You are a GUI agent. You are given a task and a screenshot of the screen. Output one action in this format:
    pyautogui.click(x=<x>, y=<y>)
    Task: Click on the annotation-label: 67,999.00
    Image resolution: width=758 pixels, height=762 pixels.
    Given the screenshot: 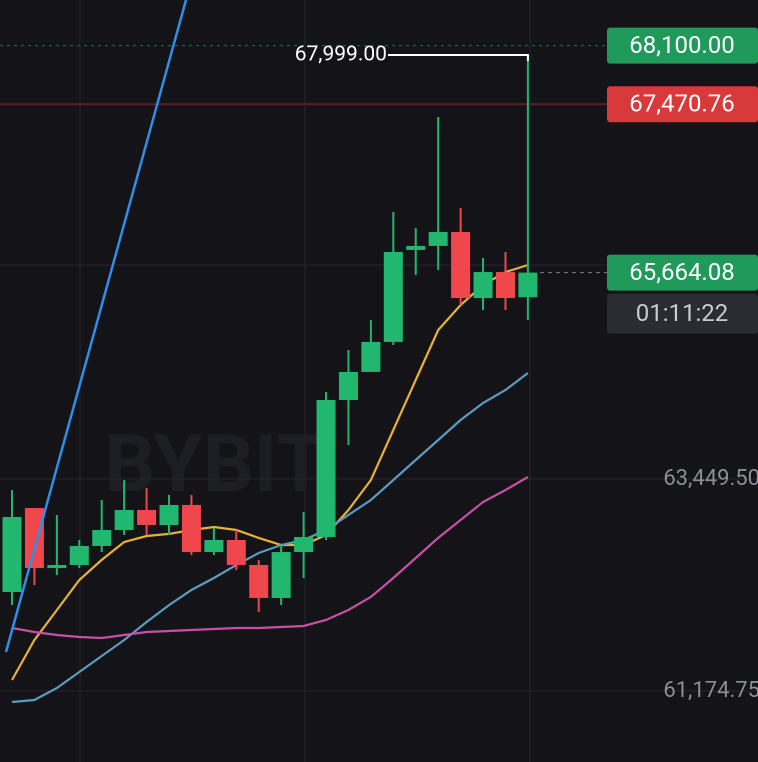 What is the action you would take?
    pyautogui.click(x=341, y=55)
    